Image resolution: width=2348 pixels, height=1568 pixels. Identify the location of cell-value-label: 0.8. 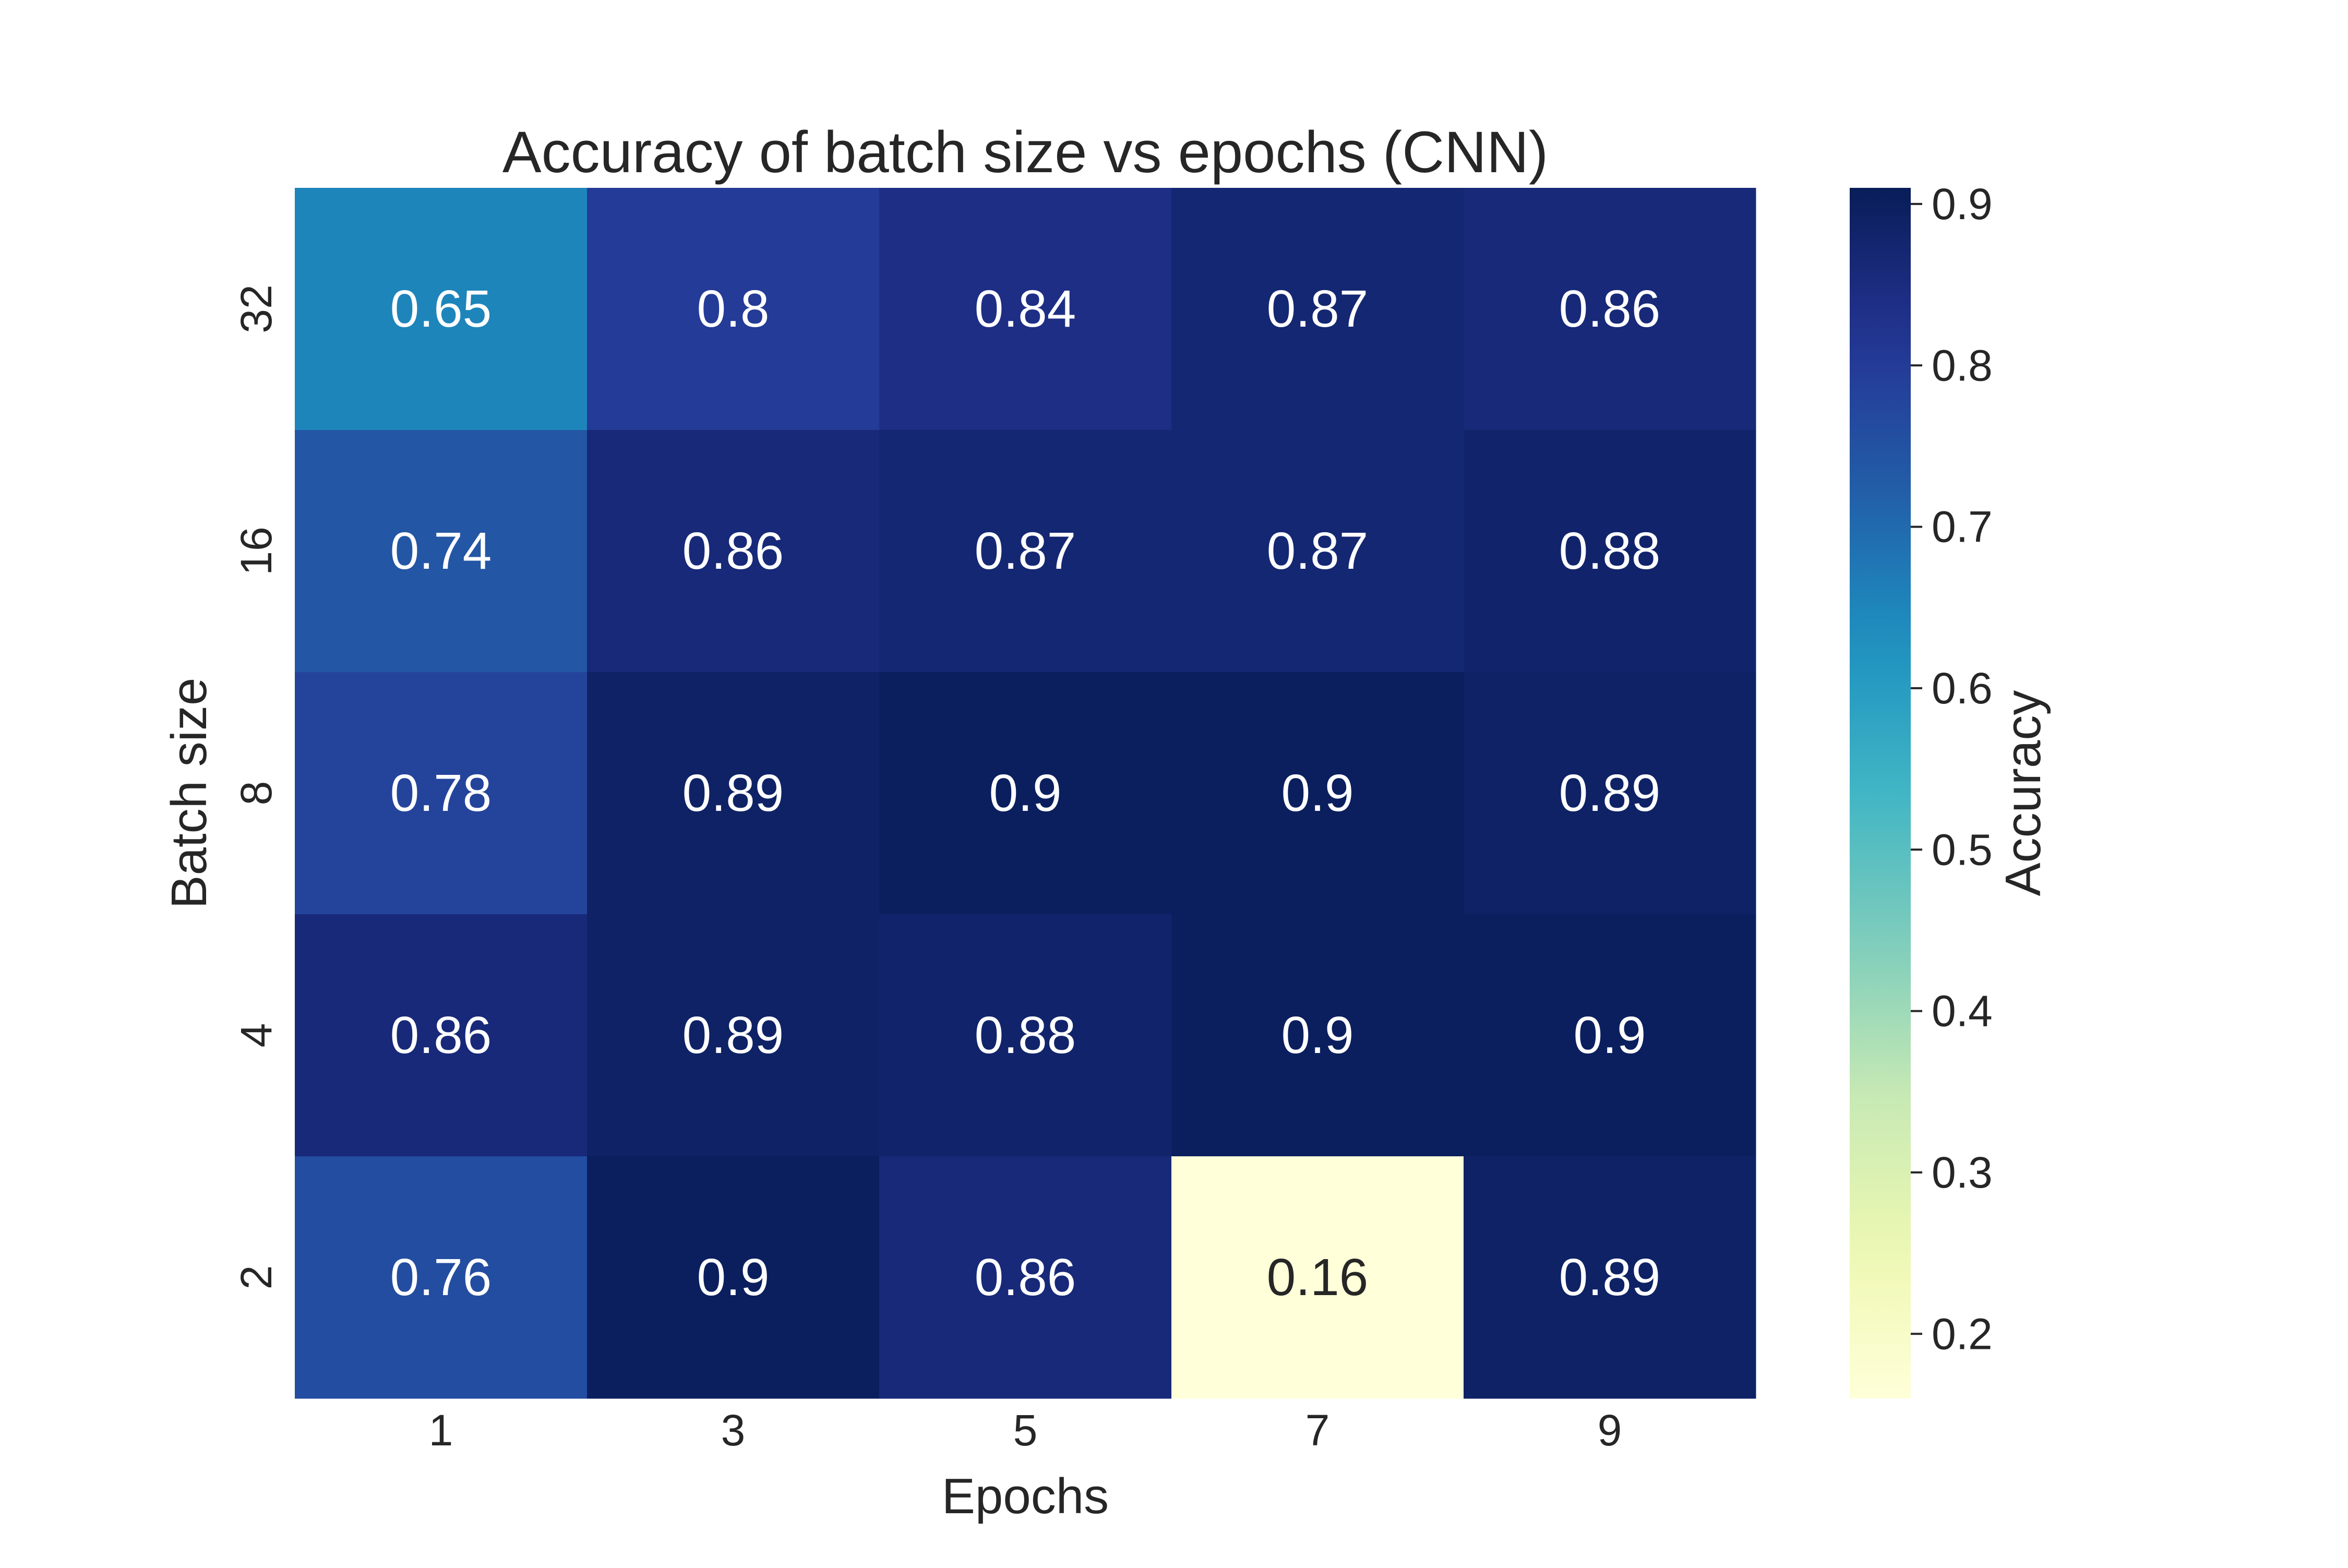
(733, 309).